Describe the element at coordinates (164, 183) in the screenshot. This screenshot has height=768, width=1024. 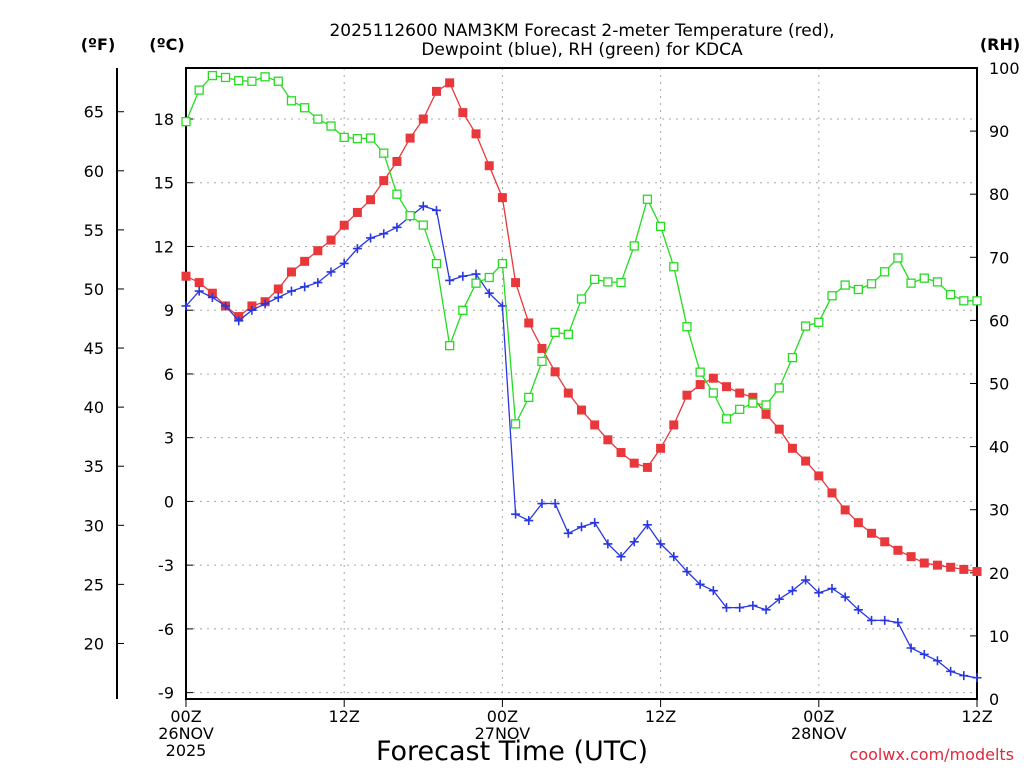
I see `celsius-tick-label: 15` at that location.